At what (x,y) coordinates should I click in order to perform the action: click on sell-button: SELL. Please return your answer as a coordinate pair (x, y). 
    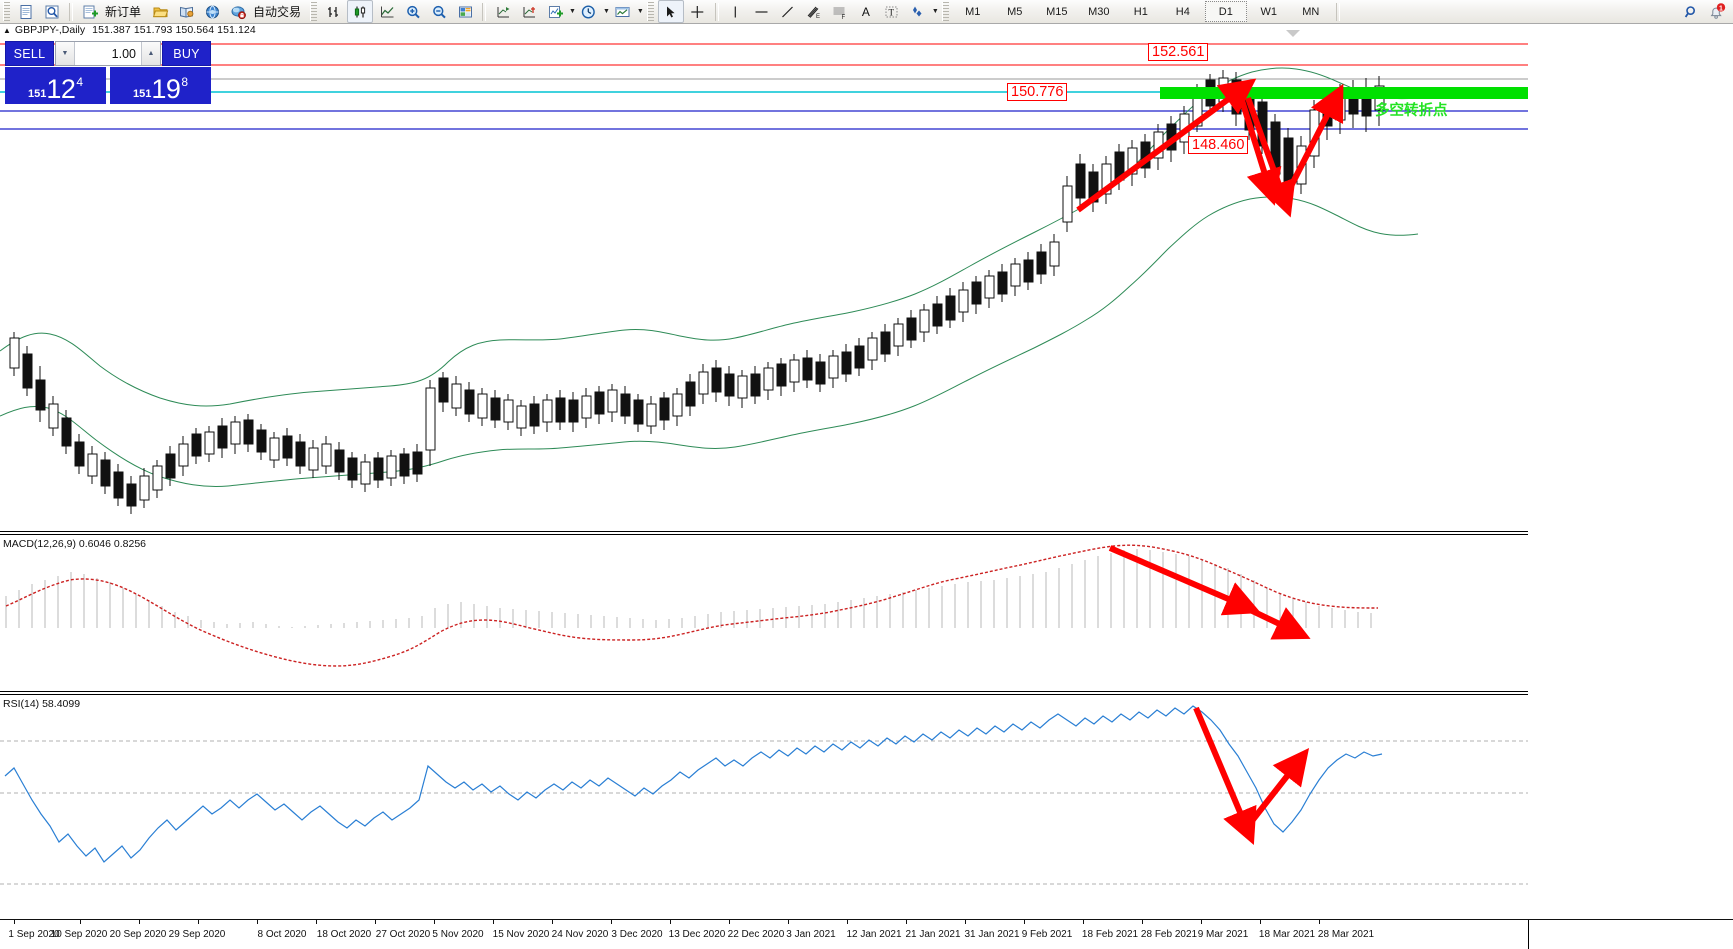
    Looking at the image, I should click on (29, 53).